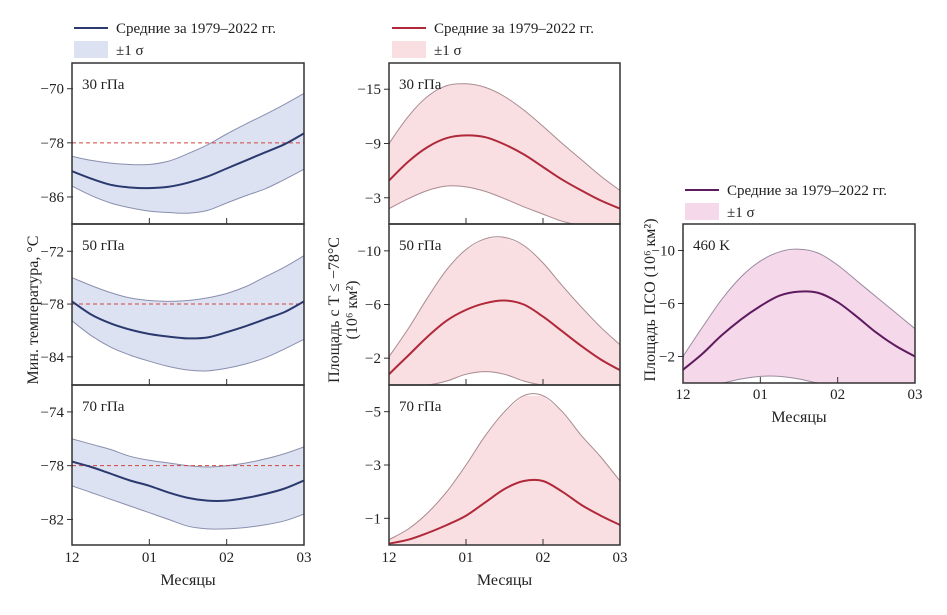  Describe the element at coordinates (369, 90) in the screenshot. I see `y-tick-label: −15` at that location.